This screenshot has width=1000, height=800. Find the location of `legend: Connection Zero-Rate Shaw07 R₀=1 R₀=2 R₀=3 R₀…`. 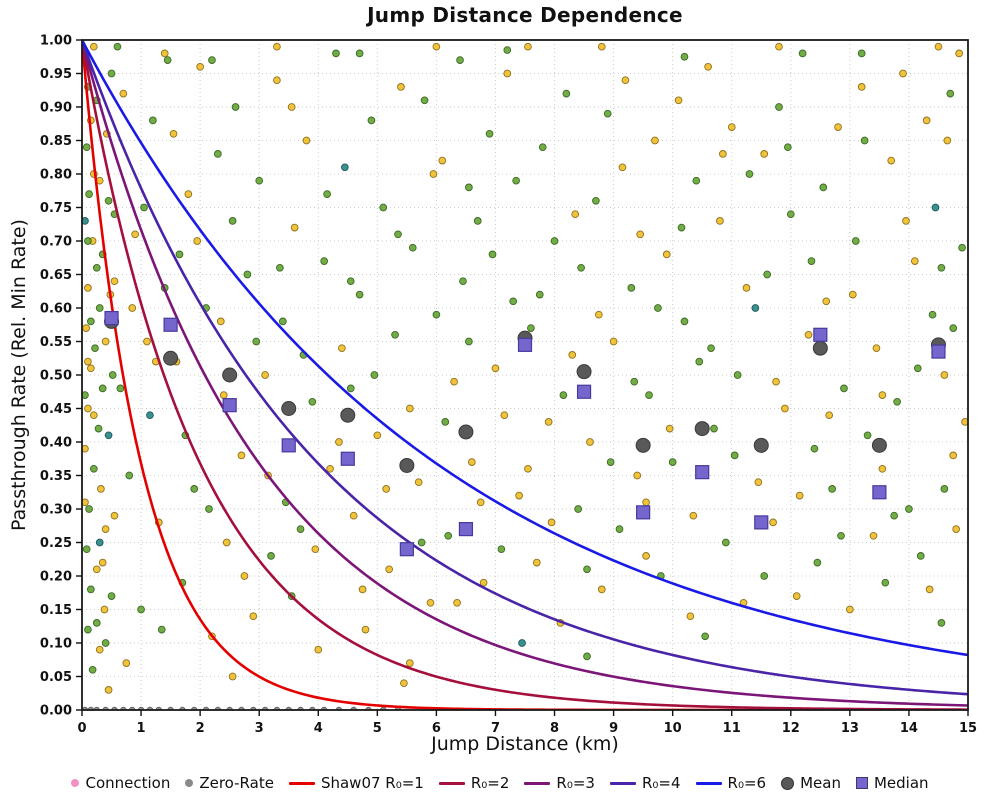

legend: Connection Zero-Rate Shaw07 R₀=1 R₀=2 R₀=3 R₀… is located at coordinates (500, 783).